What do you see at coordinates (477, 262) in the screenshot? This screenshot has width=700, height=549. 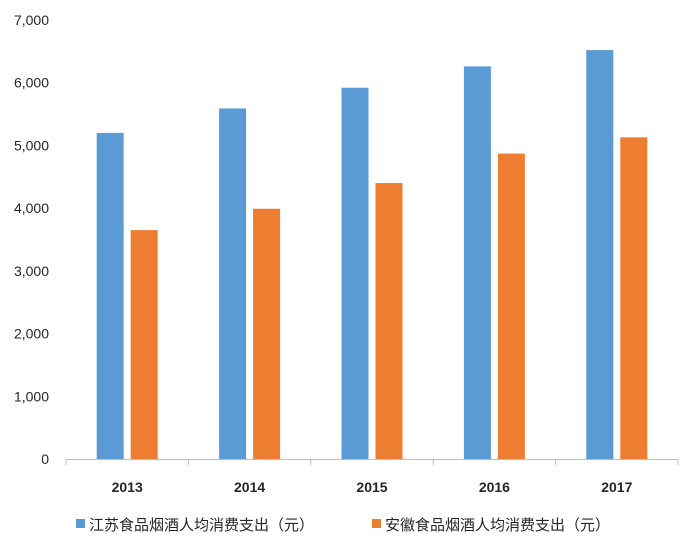 I see `bar-jiangsu-2016` at bounding box center [477, 262].